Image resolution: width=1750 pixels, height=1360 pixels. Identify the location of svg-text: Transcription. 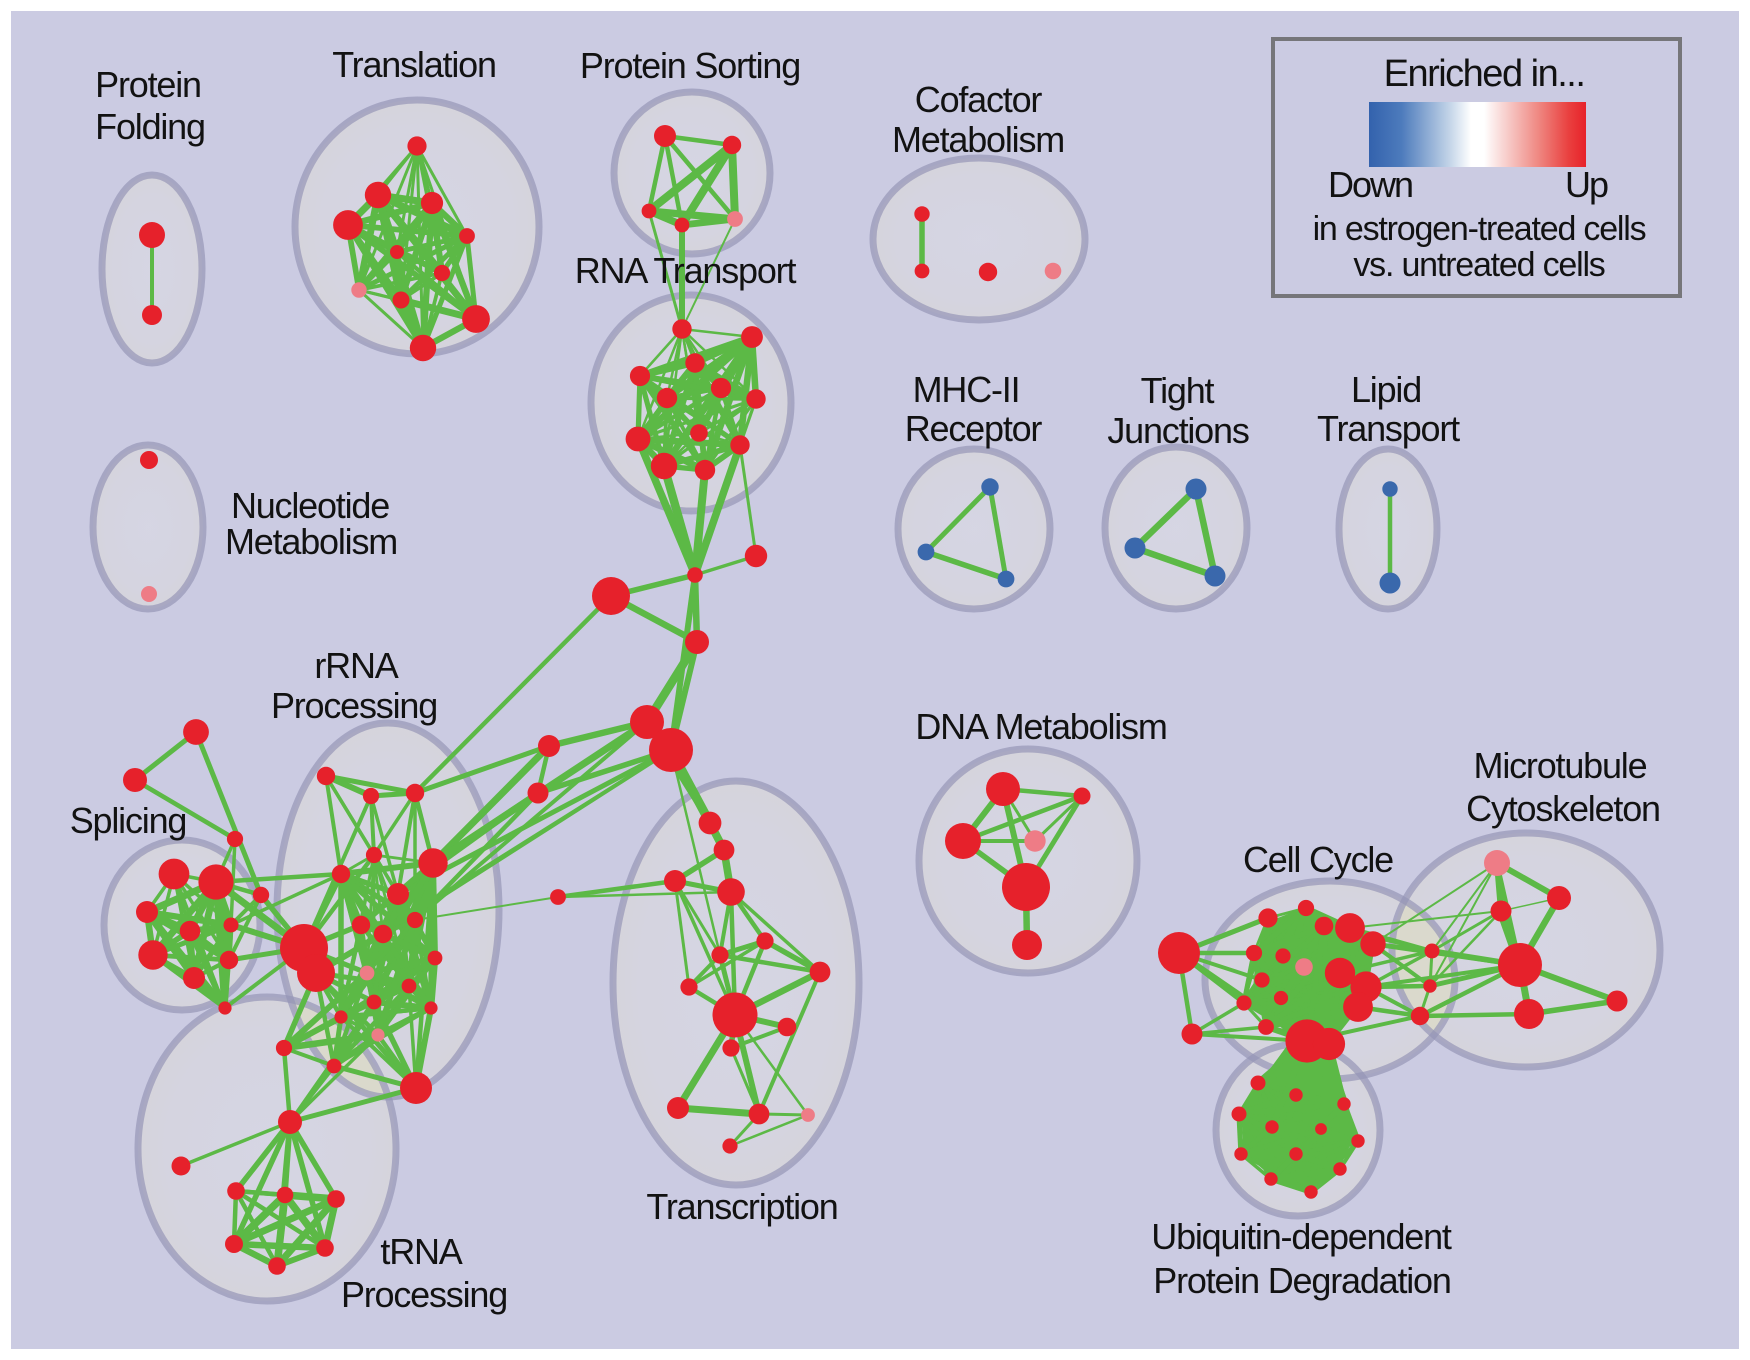
(741, 1206).